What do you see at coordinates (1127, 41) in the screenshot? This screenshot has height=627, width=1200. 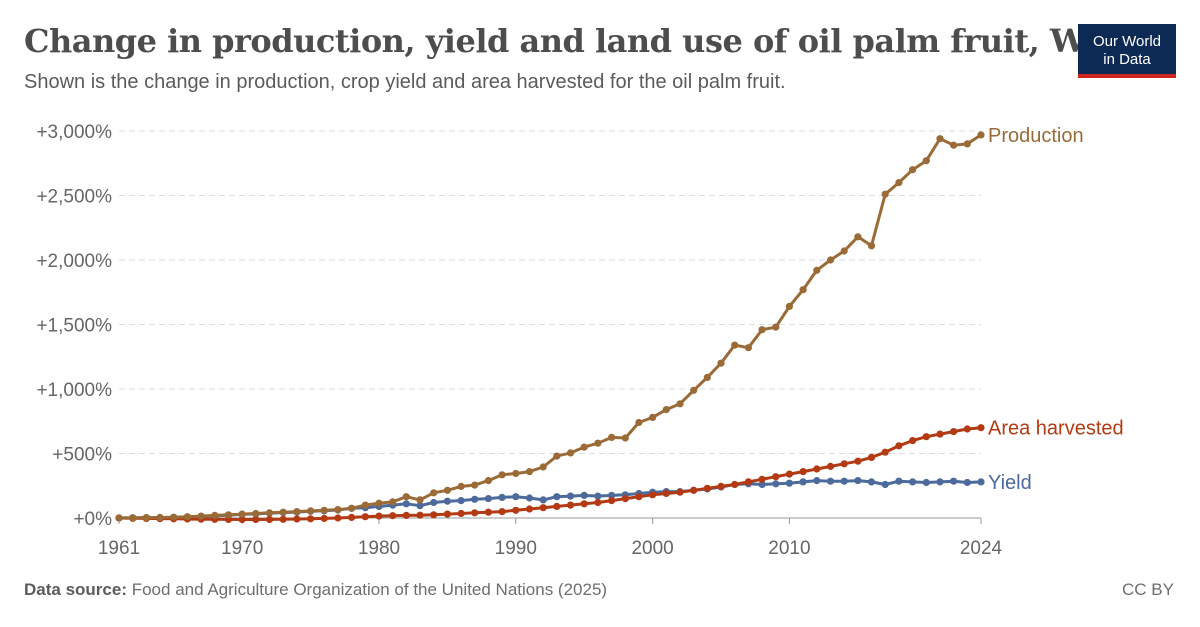 I see `logo-line1: Our World` at bounding box center [1127, 41].